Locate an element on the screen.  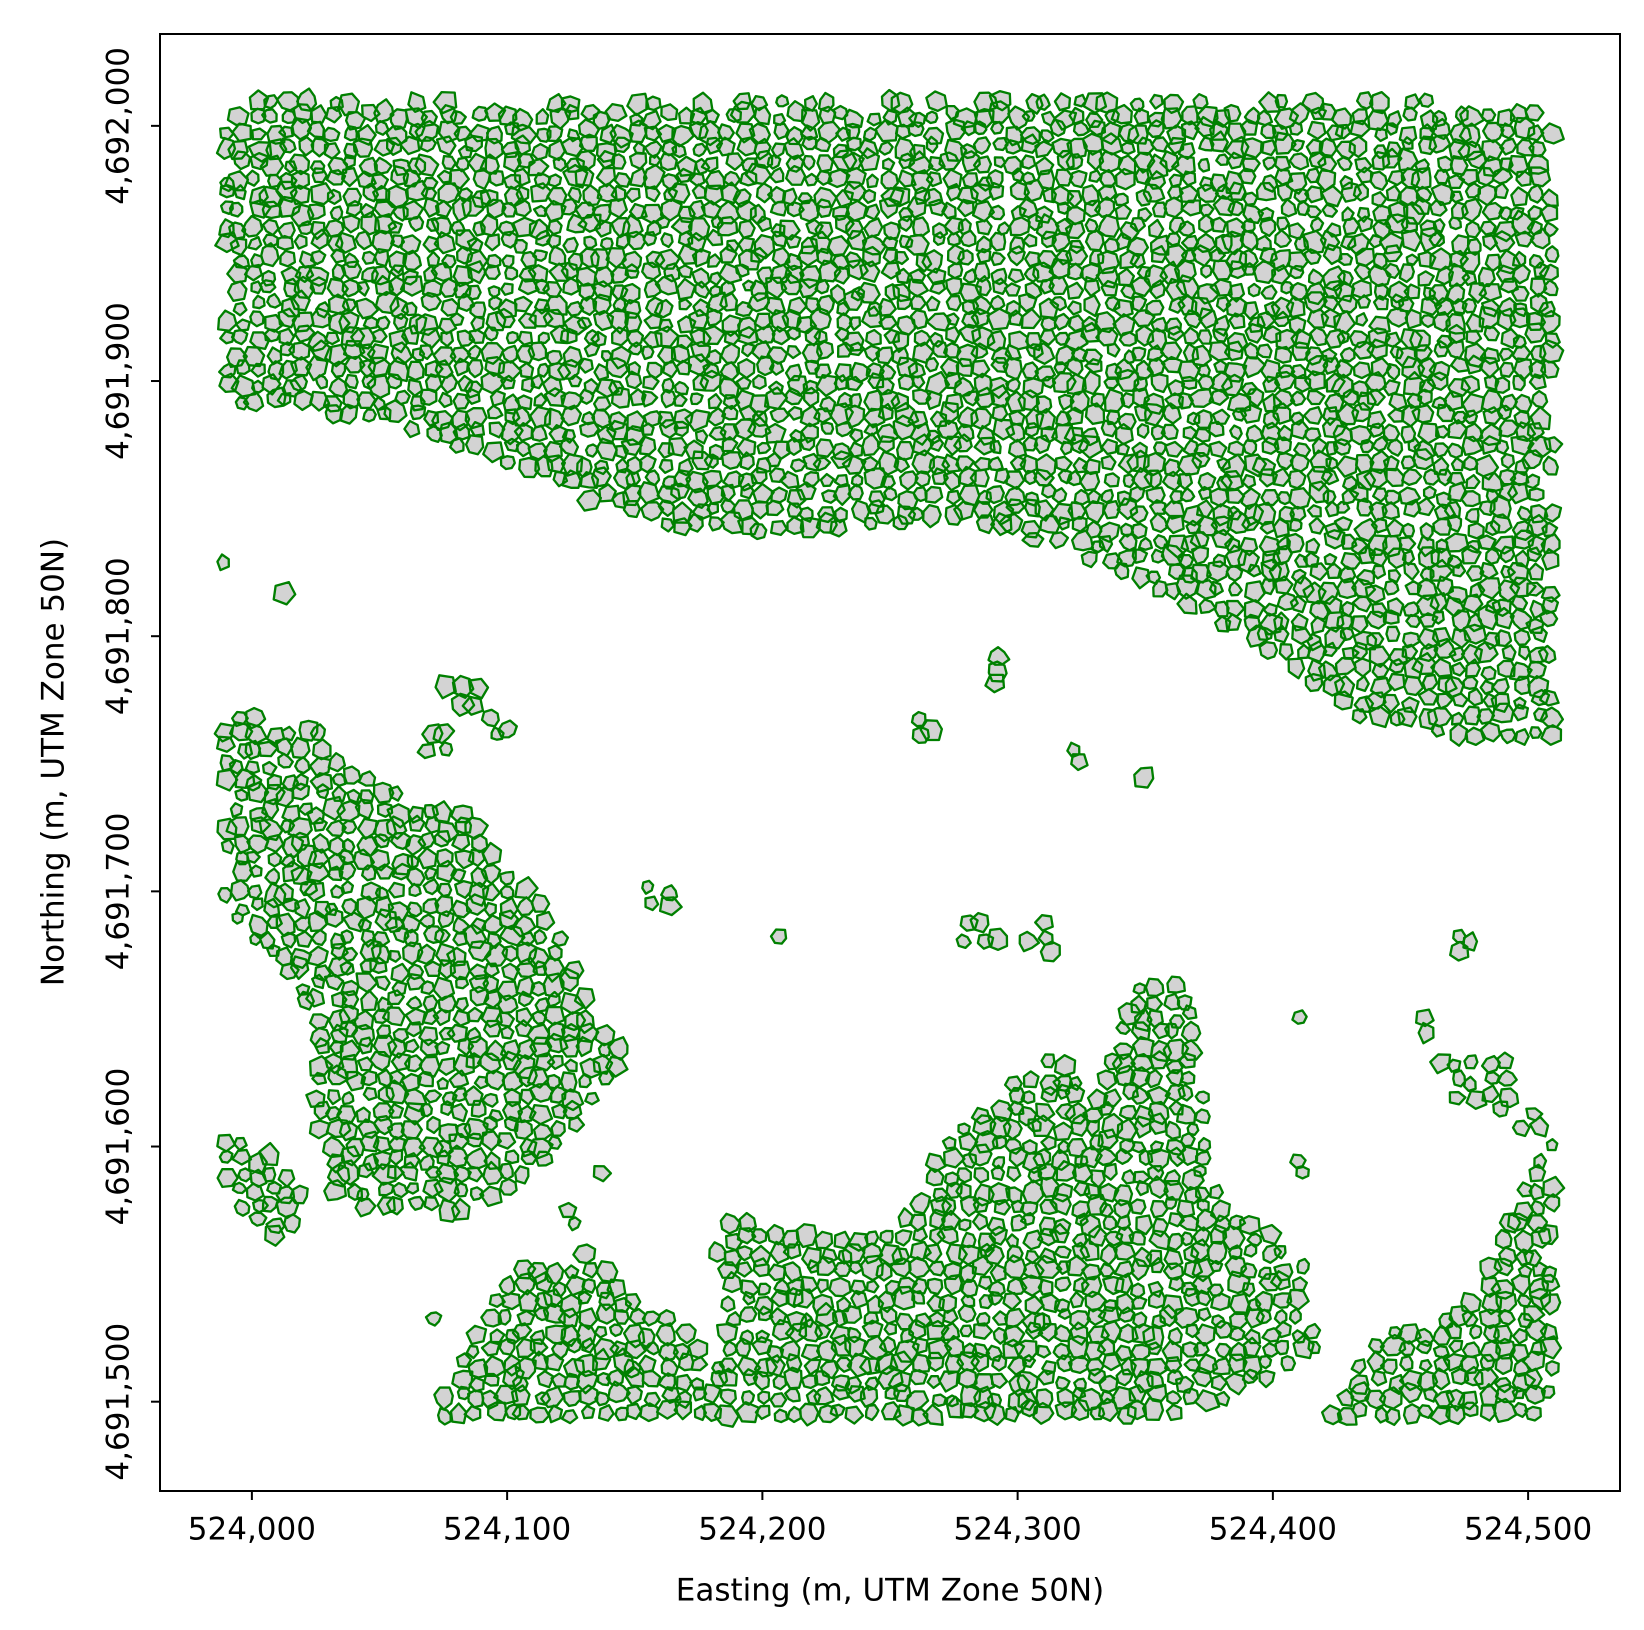
y-tick-label: 4,691,600 is located at coordinates (119, 1147).